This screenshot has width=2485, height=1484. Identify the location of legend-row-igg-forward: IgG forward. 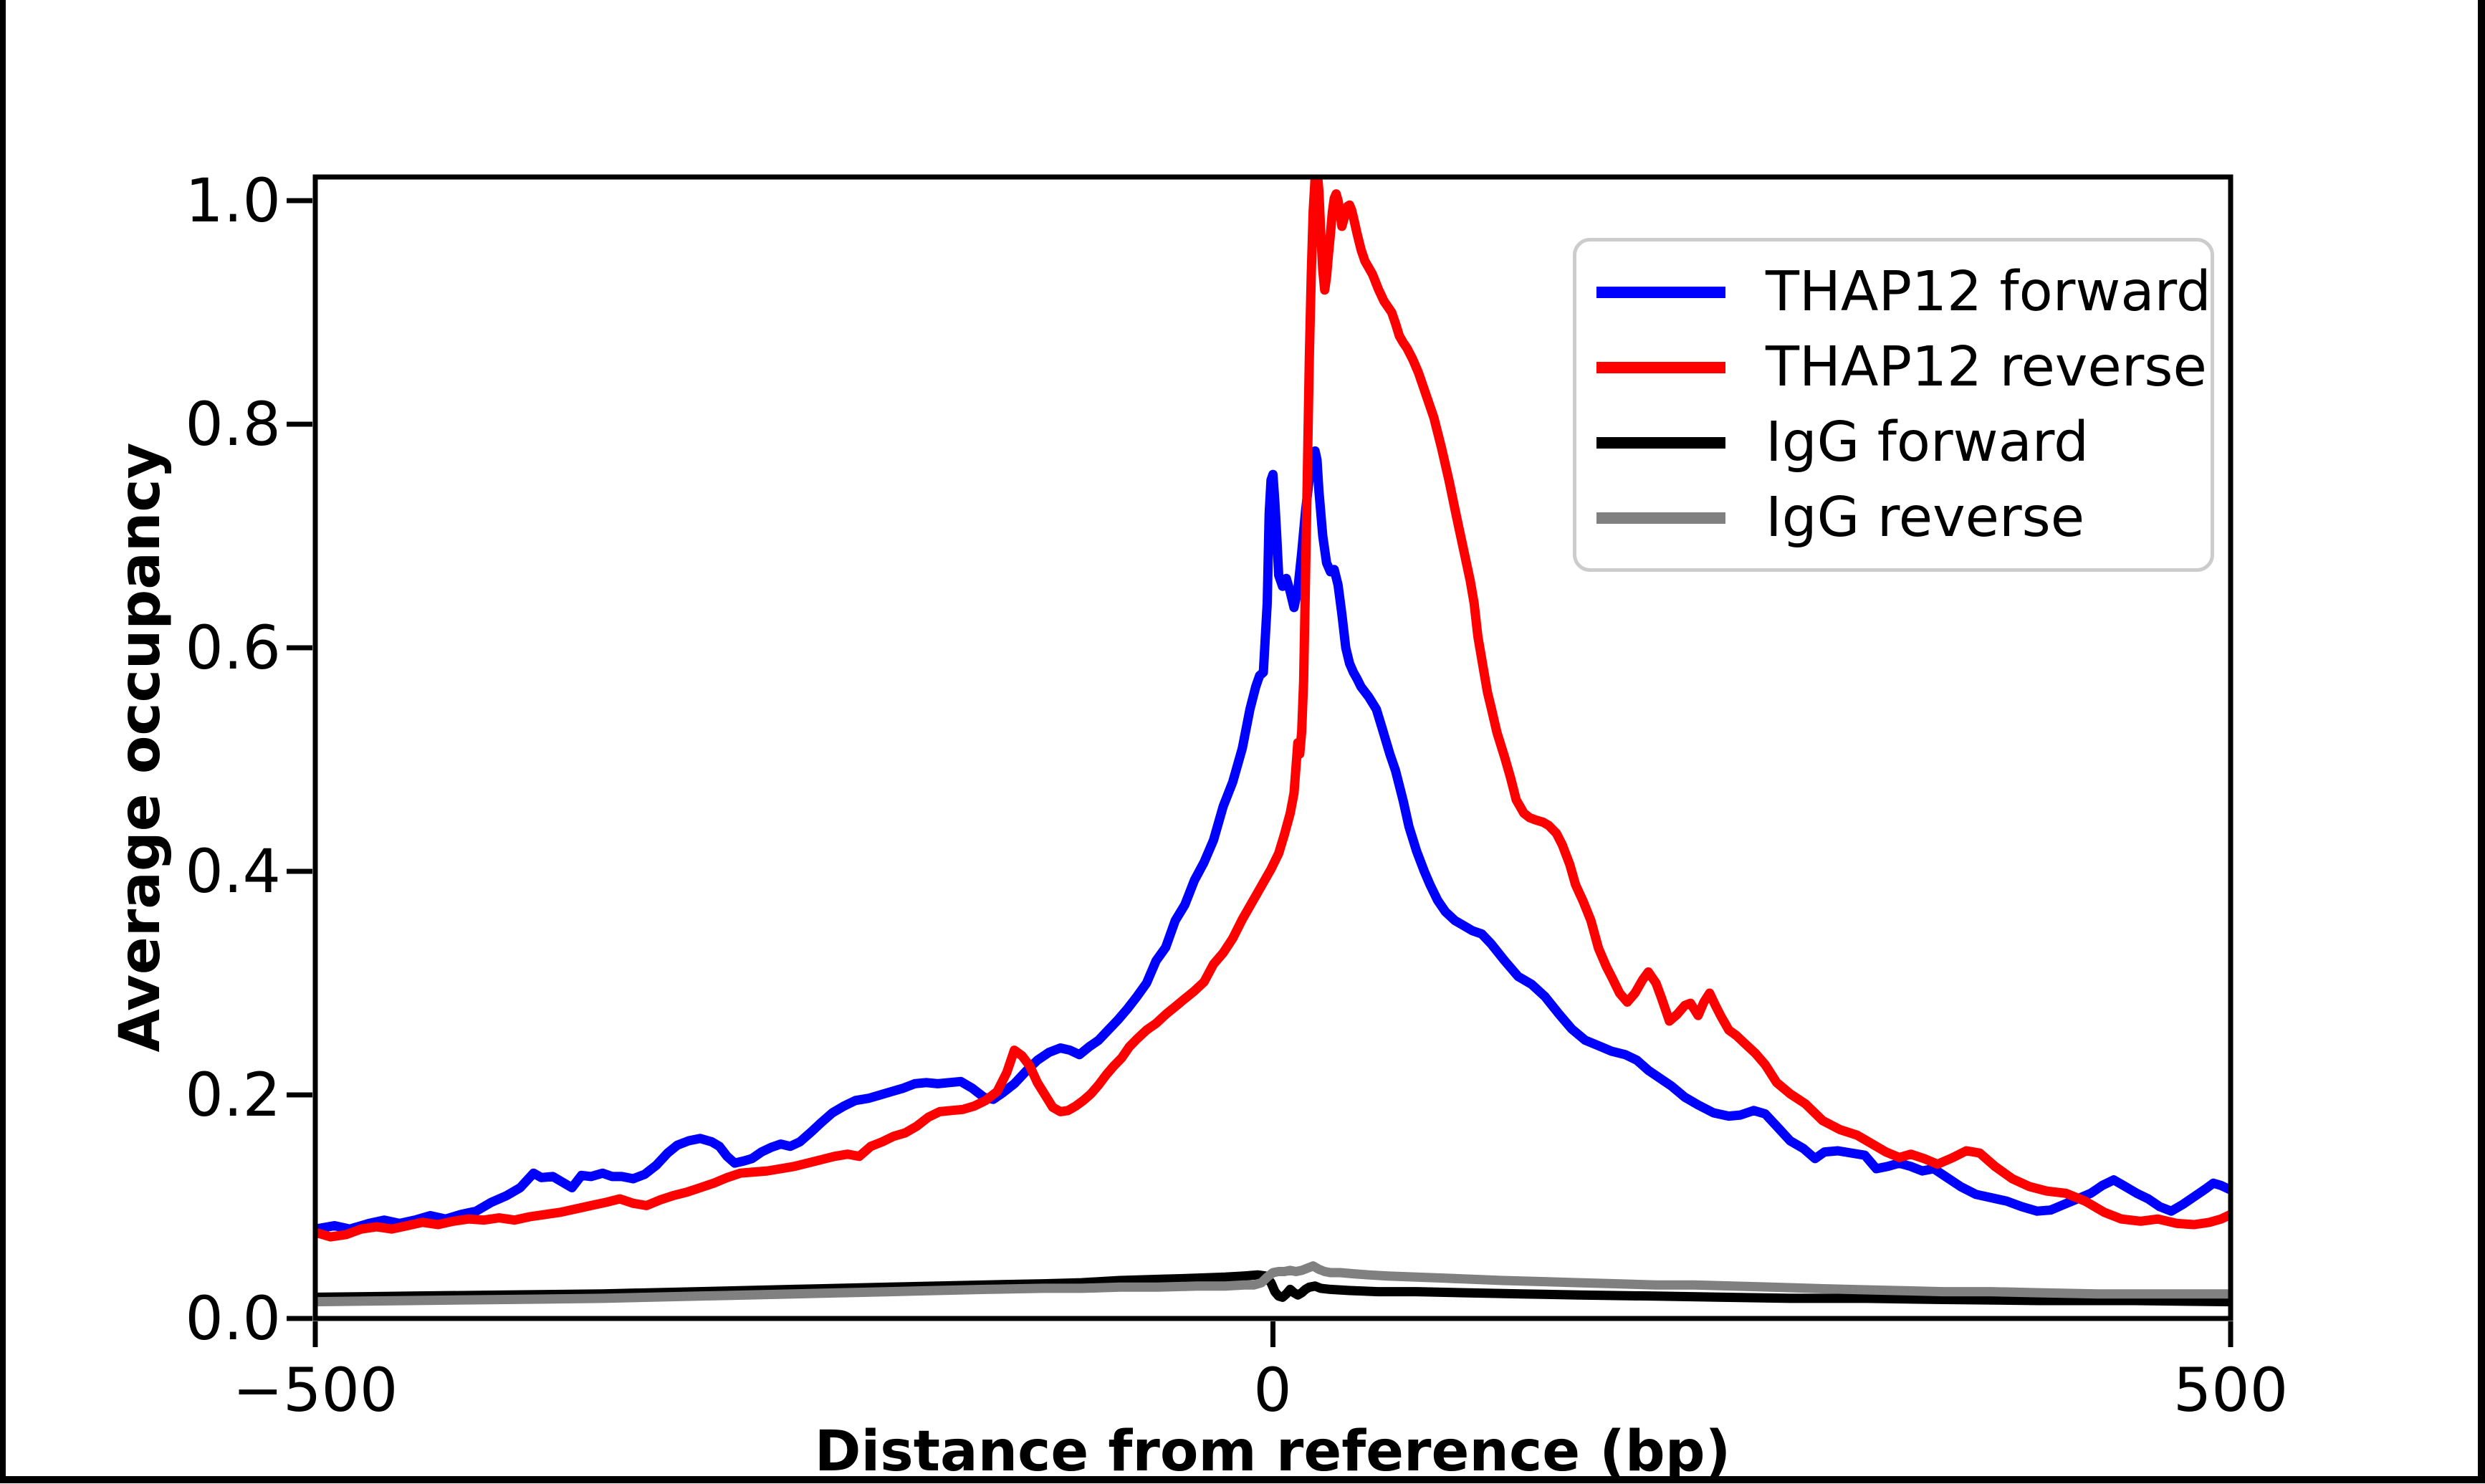
(1893, 443).